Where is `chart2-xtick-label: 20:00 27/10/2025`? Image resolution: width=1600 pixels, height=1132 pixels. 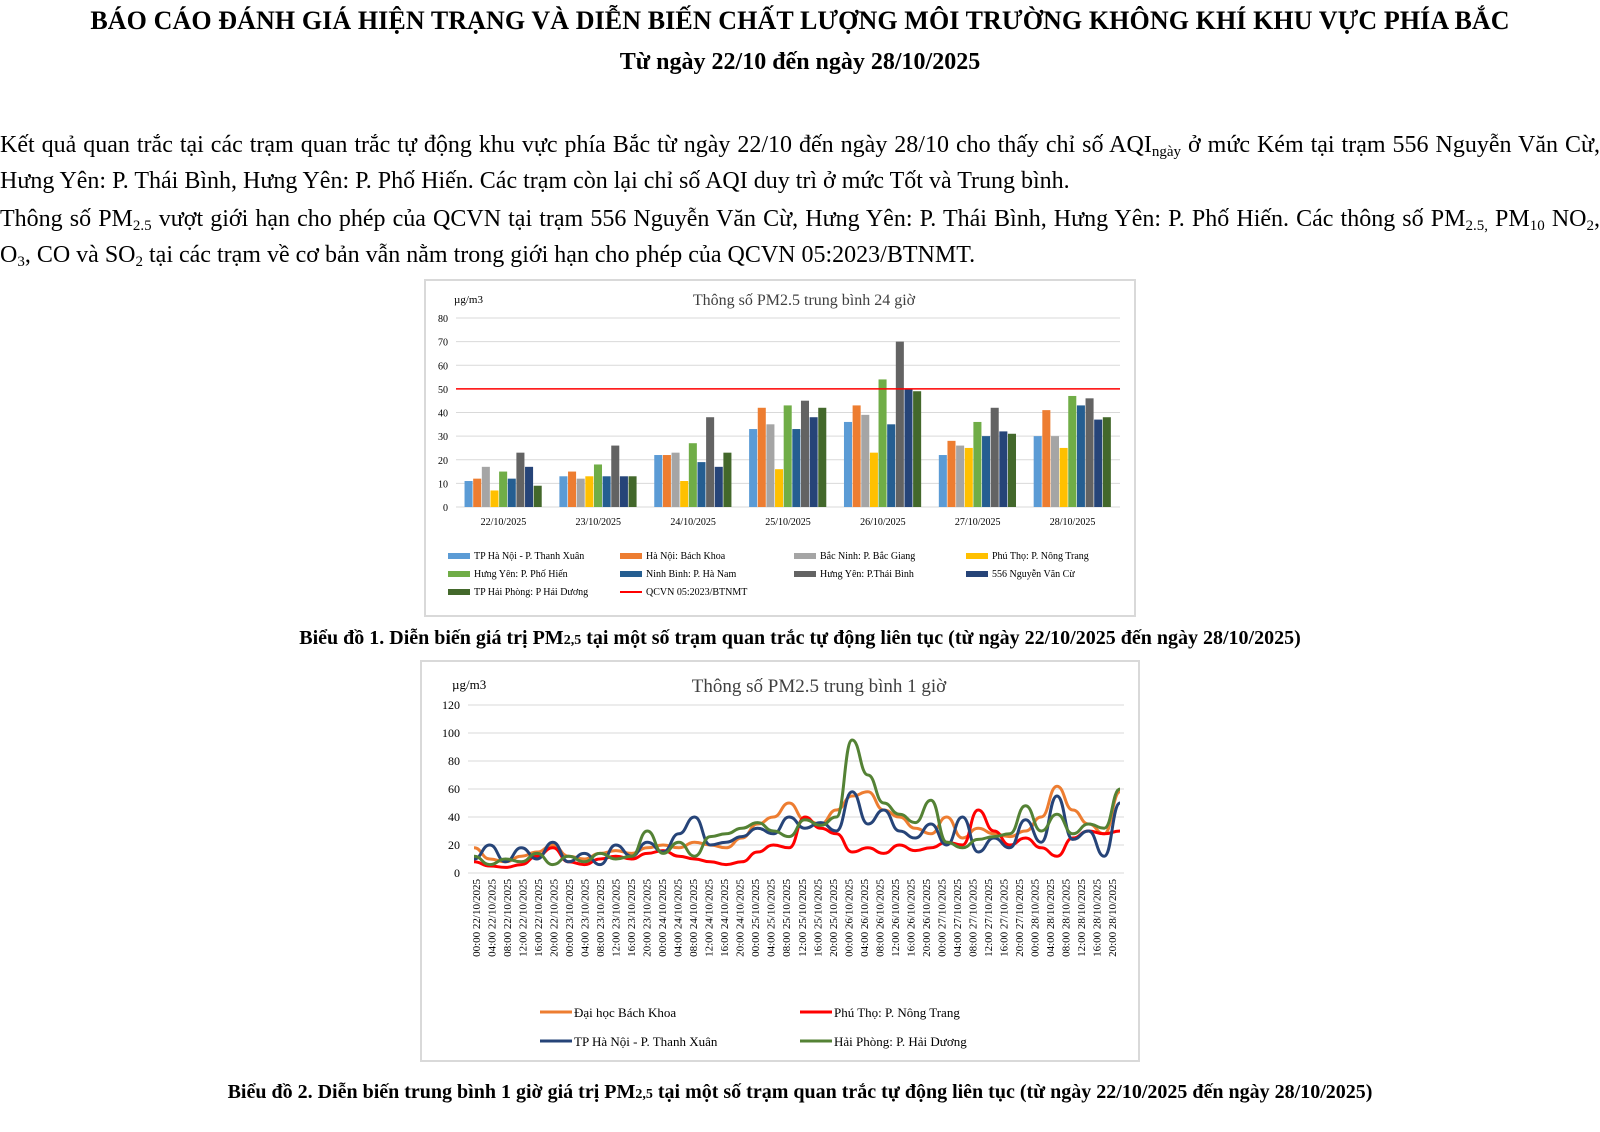
chart2-xtick-label: 20:00 27/10/2025 is located at coordinates (1020, 918).